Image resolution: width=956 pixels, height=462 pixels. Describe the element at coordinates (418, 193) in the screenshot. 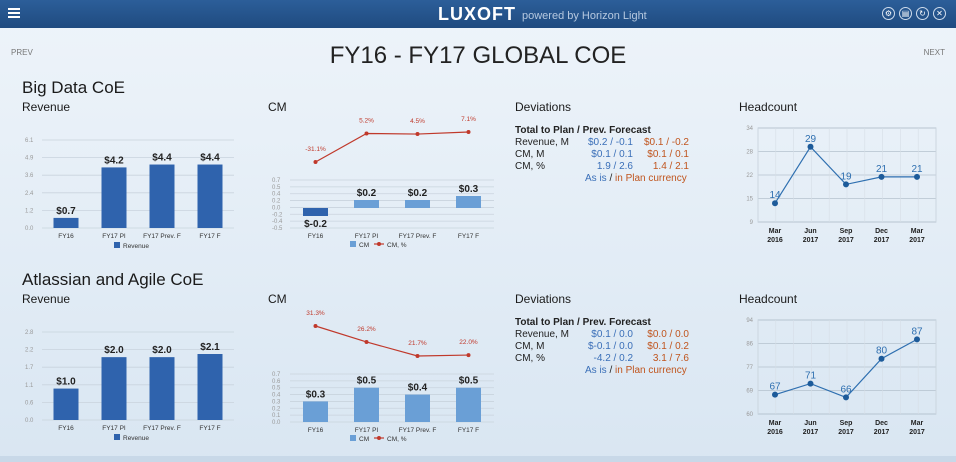

I see `bar-value-label: $0.2` at that location.